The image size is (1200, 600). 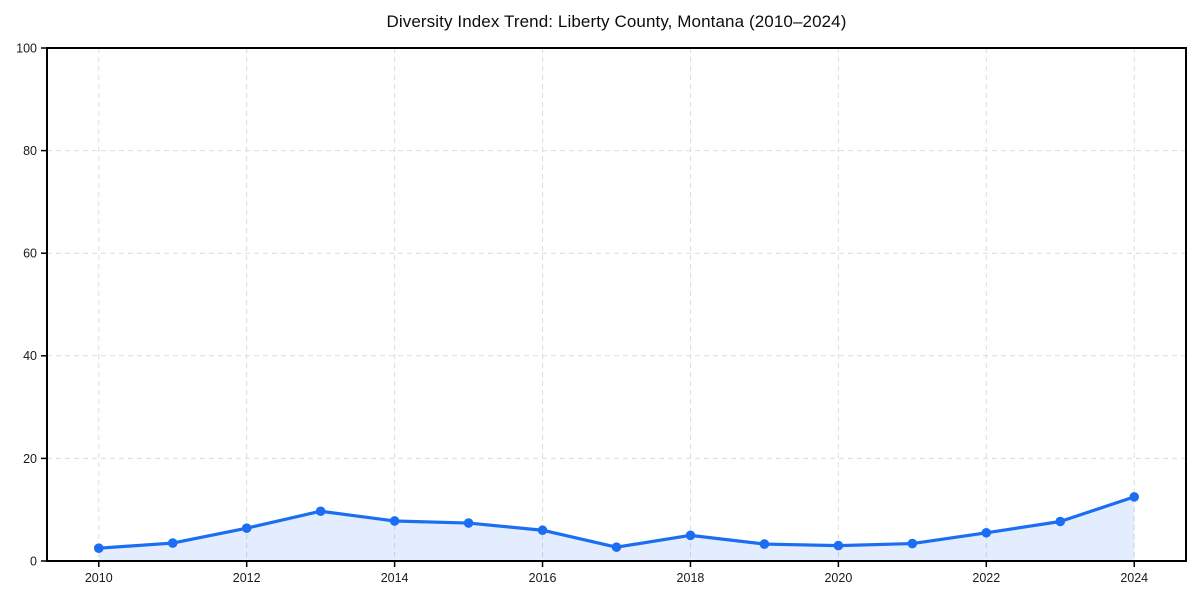 What do you see at coordinates (395, 578) in the screenshot?
I see `x-tick-label: 2014` at bounding box center [395, 578].